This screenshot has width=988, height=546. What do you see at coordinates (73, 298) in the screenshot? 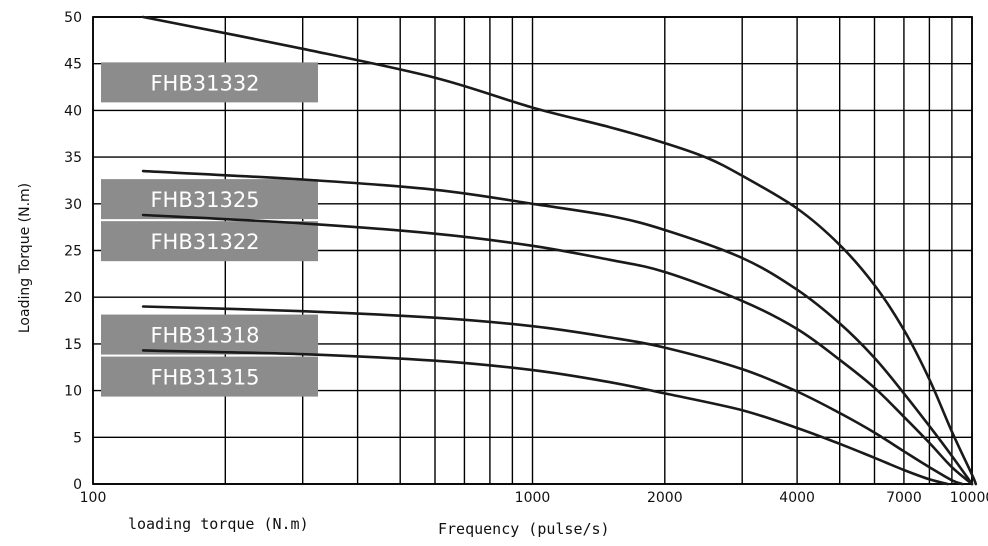
I see `y-tick-label: 20` at bounding box center [73, 298].